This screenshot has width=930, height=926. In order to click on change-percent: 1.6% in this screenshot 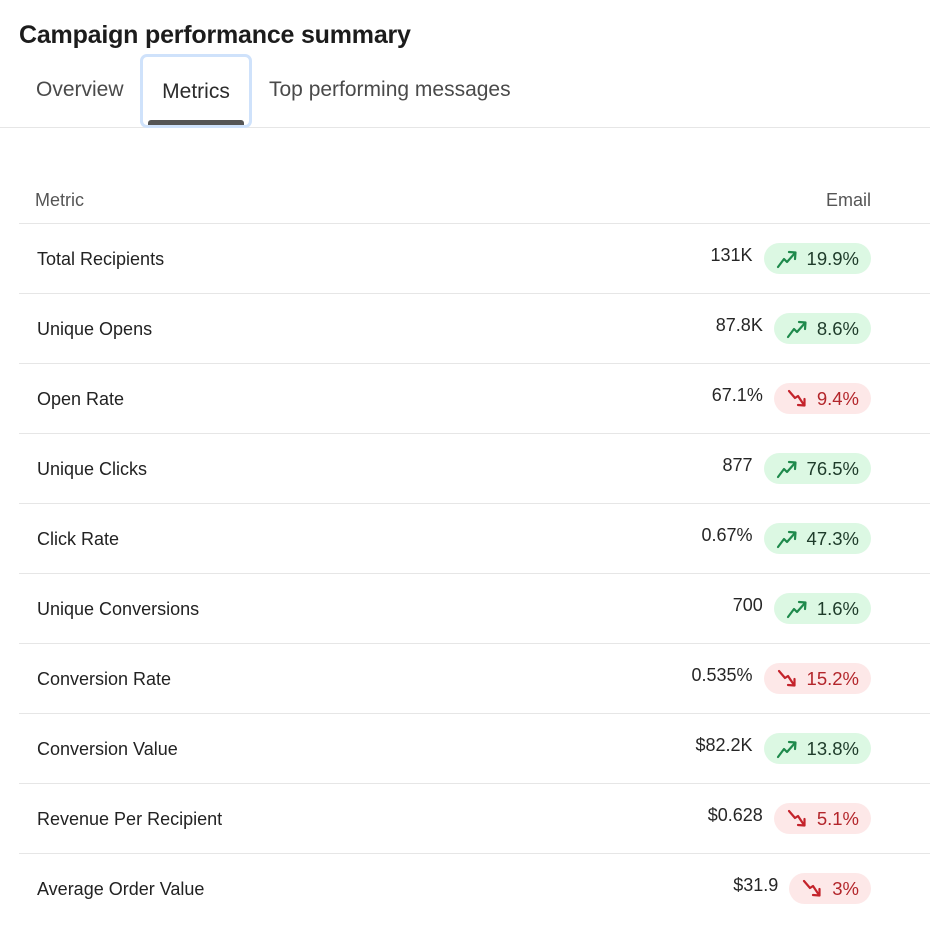, I will do `click(837, 608)`.